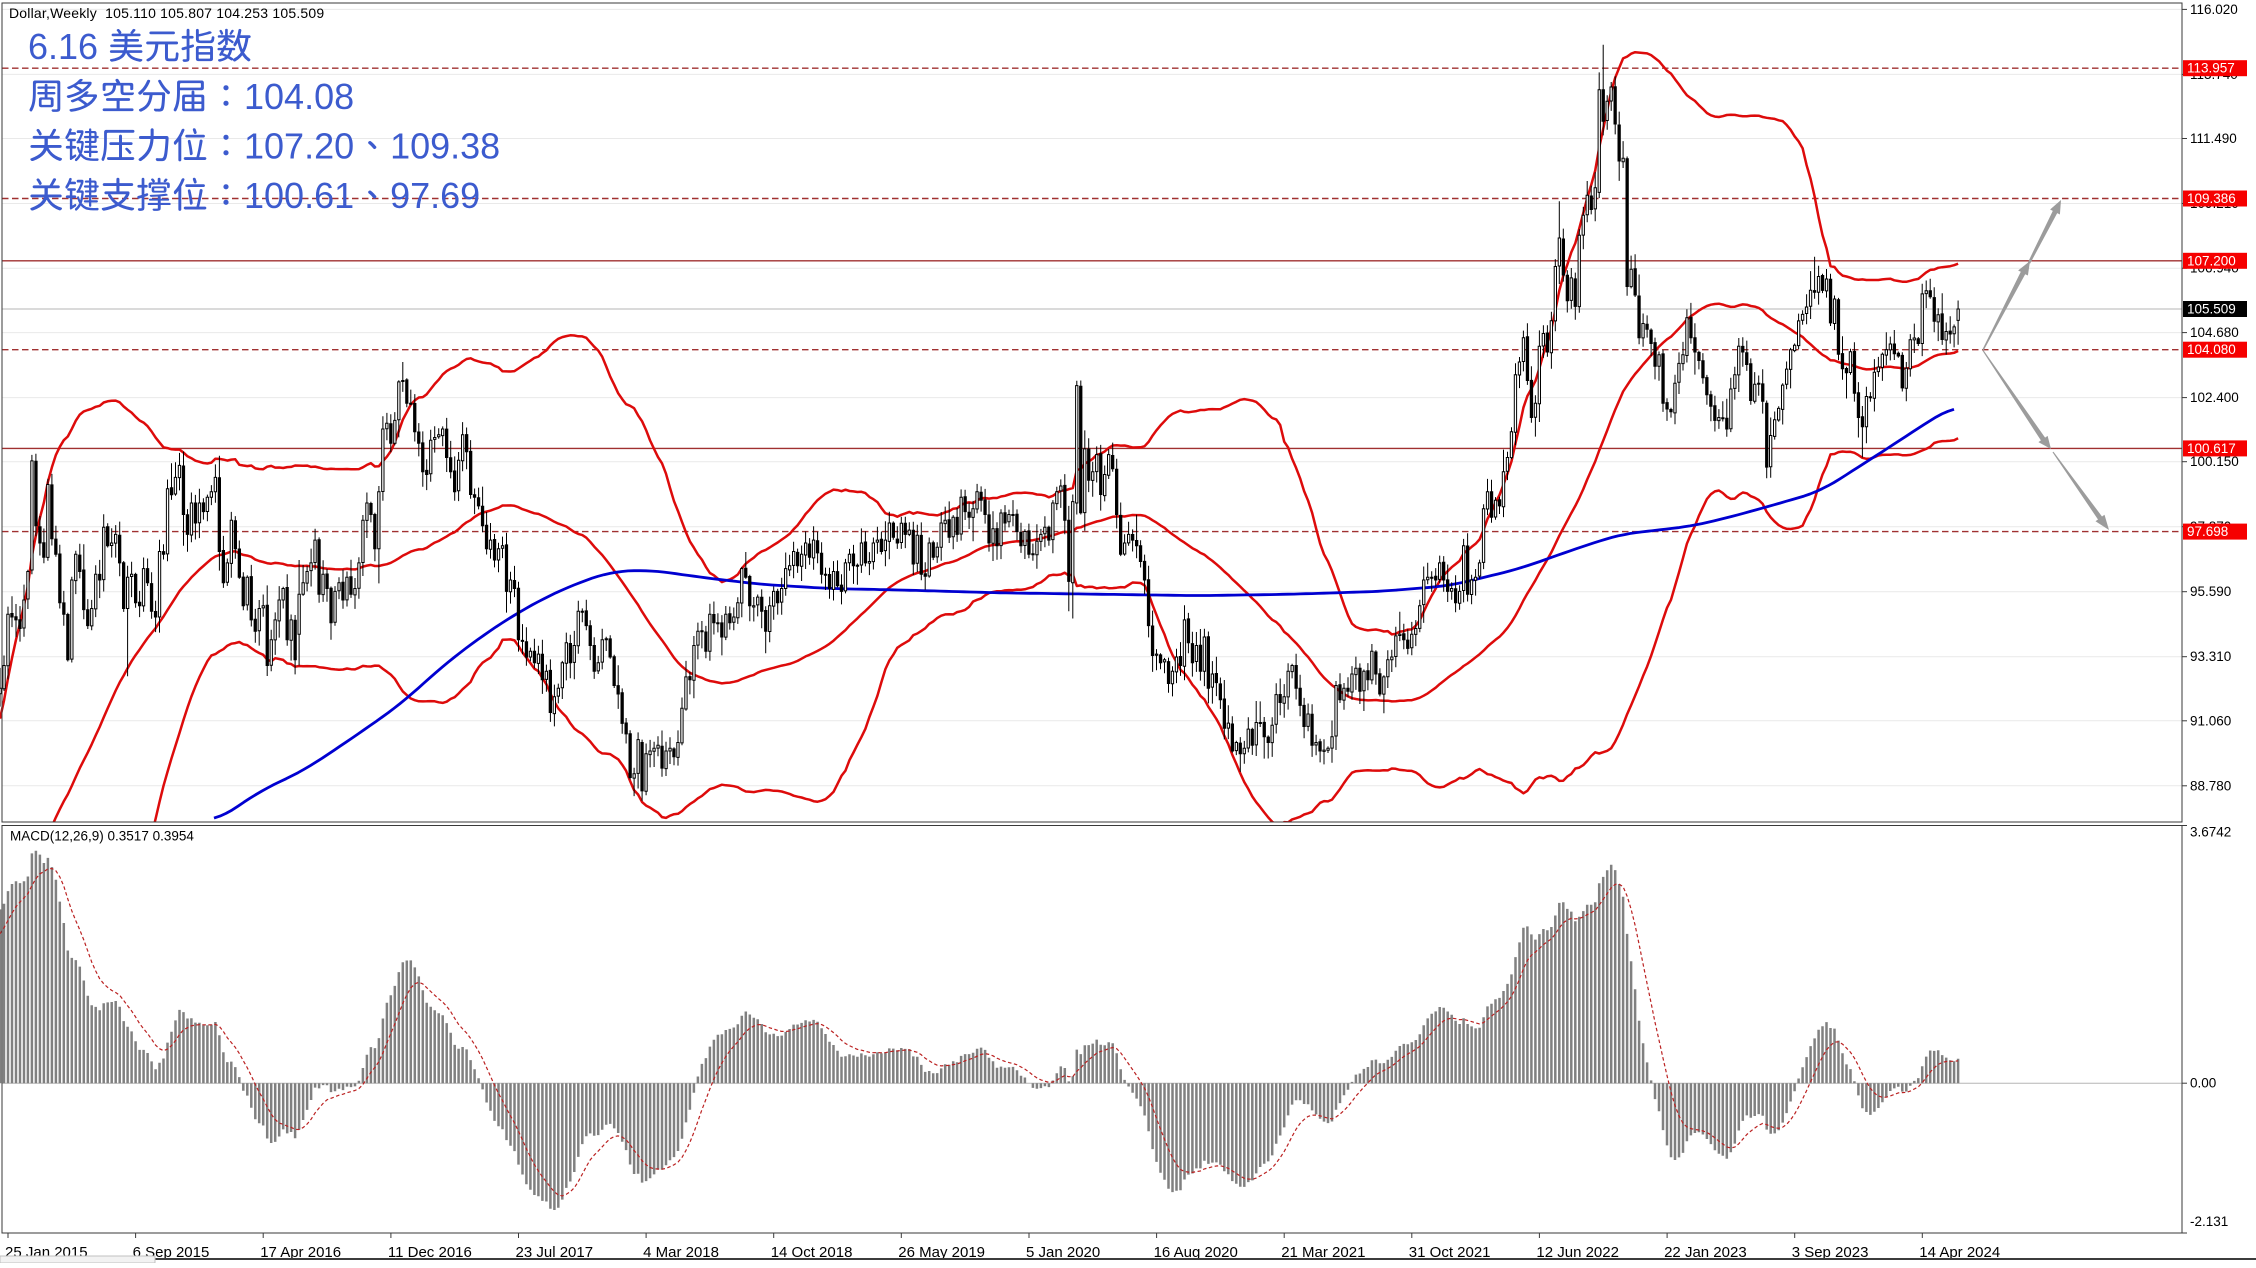 Image resolution: width=2256 pixels, height=1268 pixels. What do you see at coordinates (2214, 397) in the screenshot?
I see `svg-text: 102.400` at bounding box center [2214, 397].